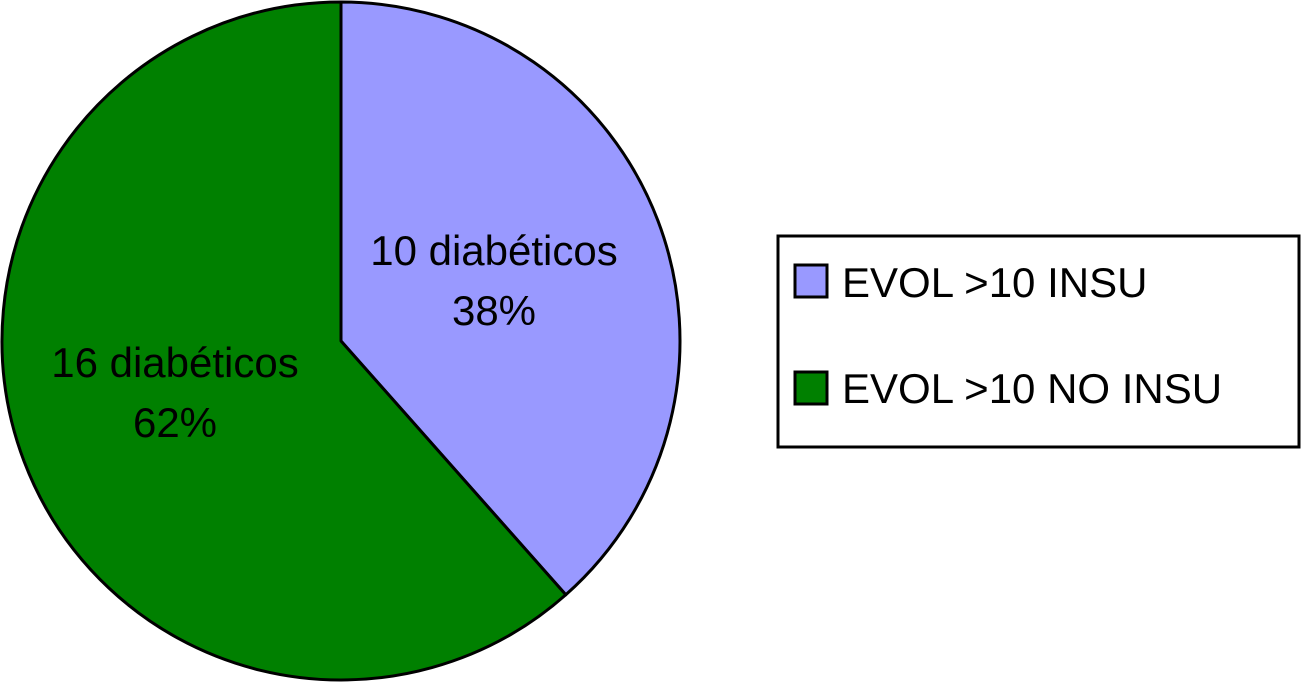  I want to click on legend: EVOL >10 INSU EVOL >10 NO INSU, so click(1038, 341).